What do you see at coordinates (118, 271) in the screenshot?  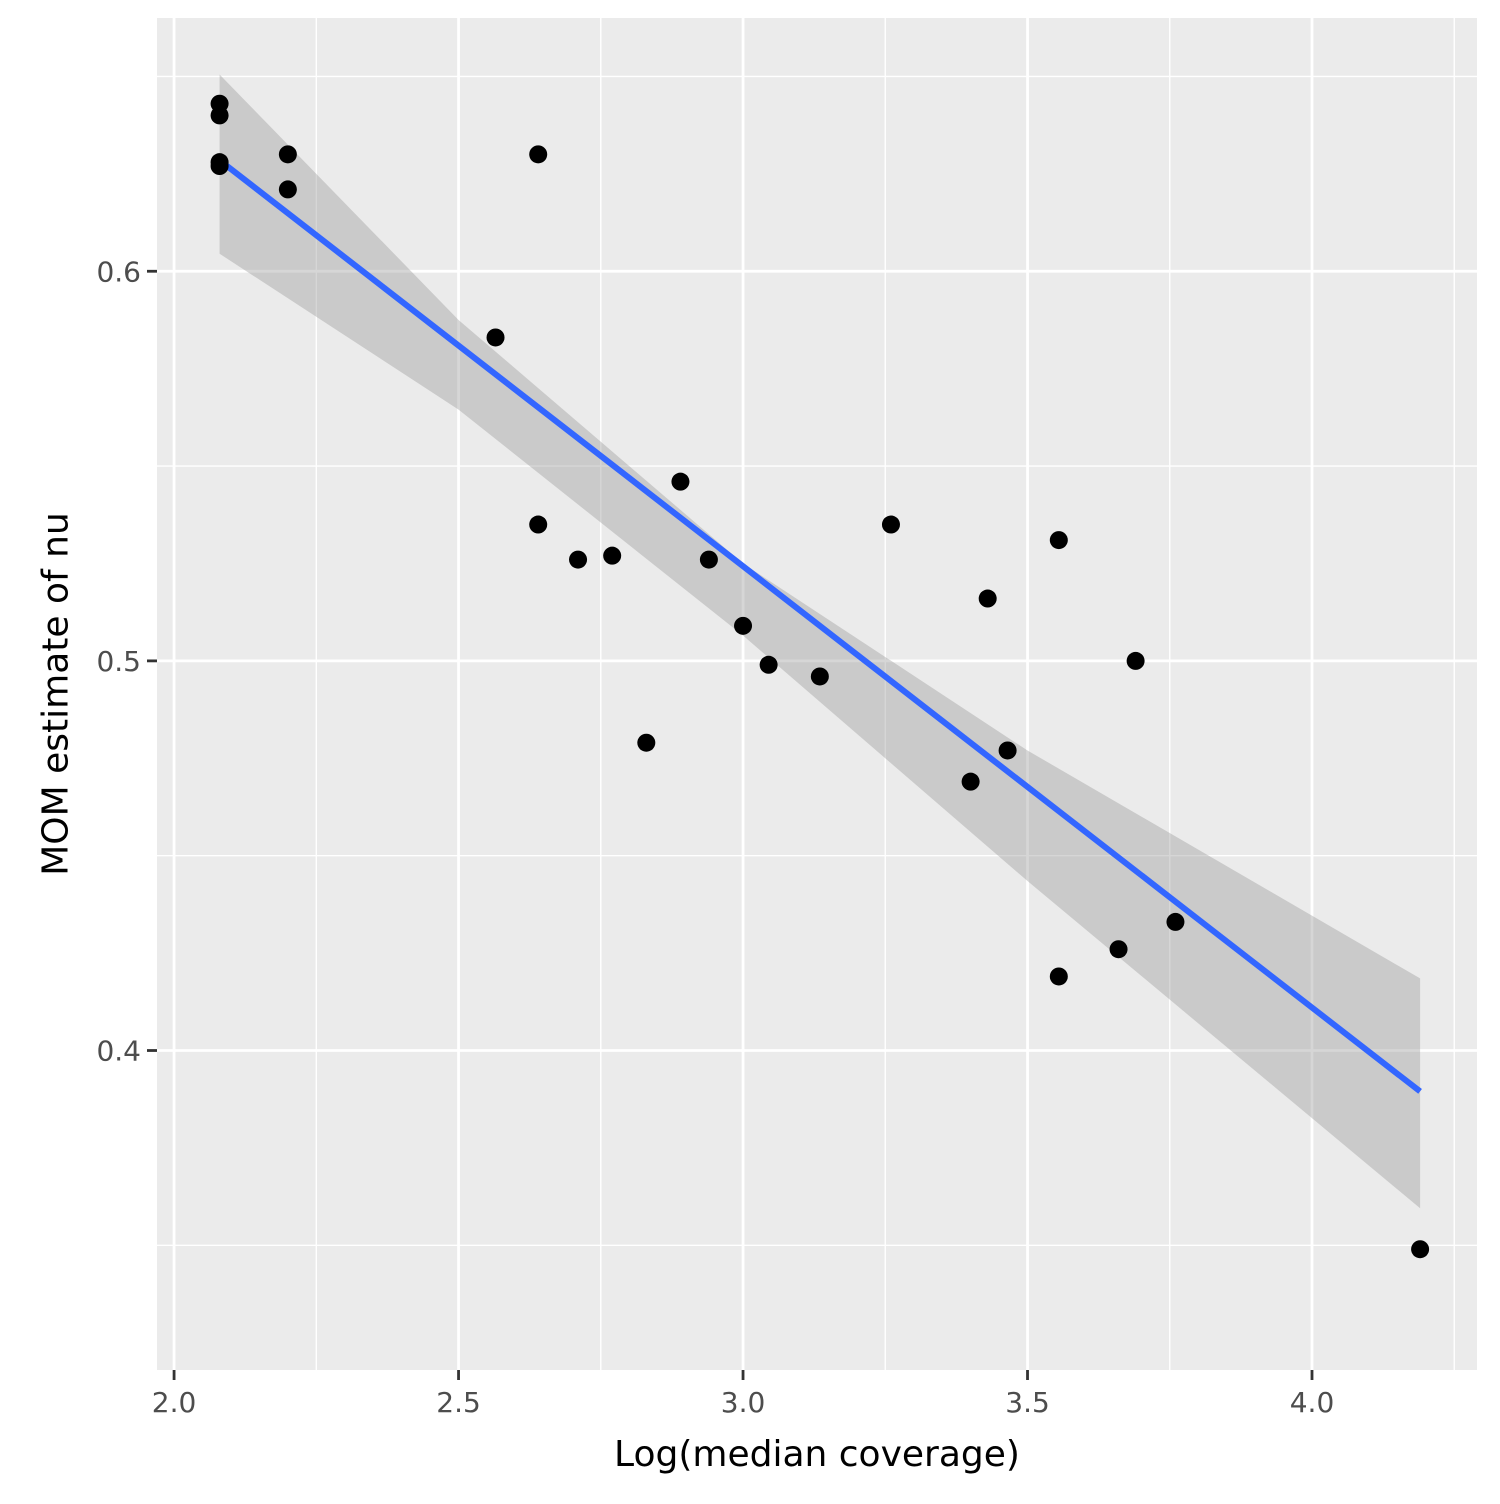 I see `y-tick-label: 0.6` at bounding box center [118, 271].